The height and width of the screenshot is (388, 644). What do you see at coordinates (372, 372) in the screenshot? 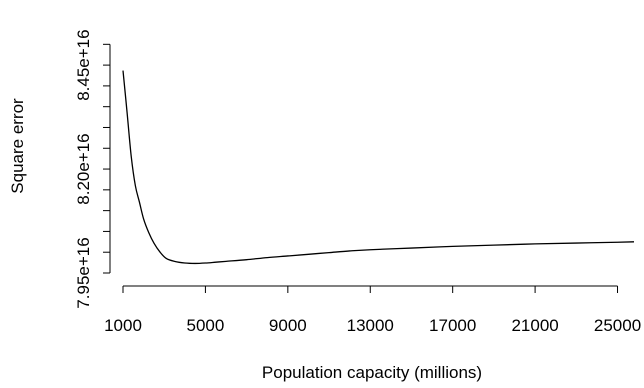
I see `x-axis-title: Population capacity (millions)` at bounding box center [372, 372].